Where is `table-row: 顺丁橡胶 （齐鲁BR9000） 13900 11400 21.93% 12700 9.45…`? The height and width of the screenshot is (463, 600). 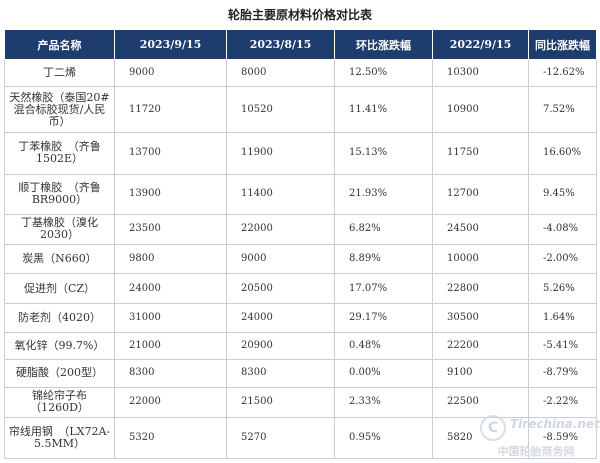
table-row: 顺丁橡胶 （齐鲁BR9000） 13900 11400 21.93% 12700 9.45… is located at coordinates (300, 194).